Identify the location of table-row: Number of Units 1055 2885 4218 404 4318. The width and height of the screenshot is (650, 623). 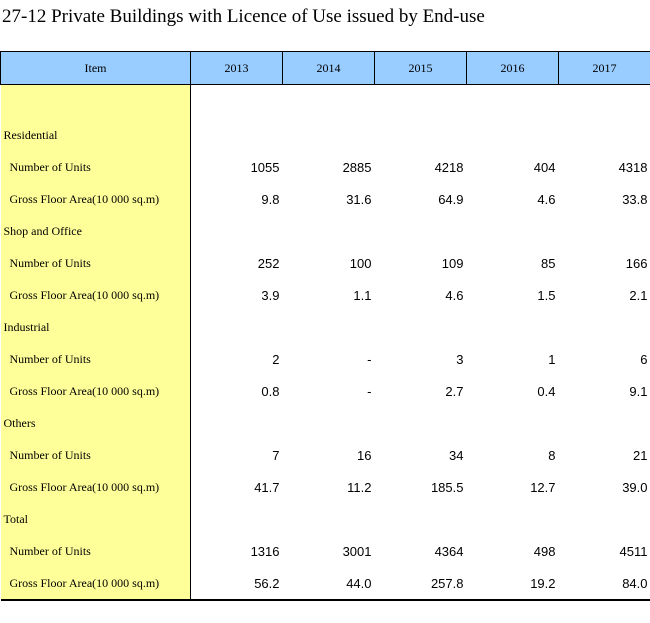
(325, 167).